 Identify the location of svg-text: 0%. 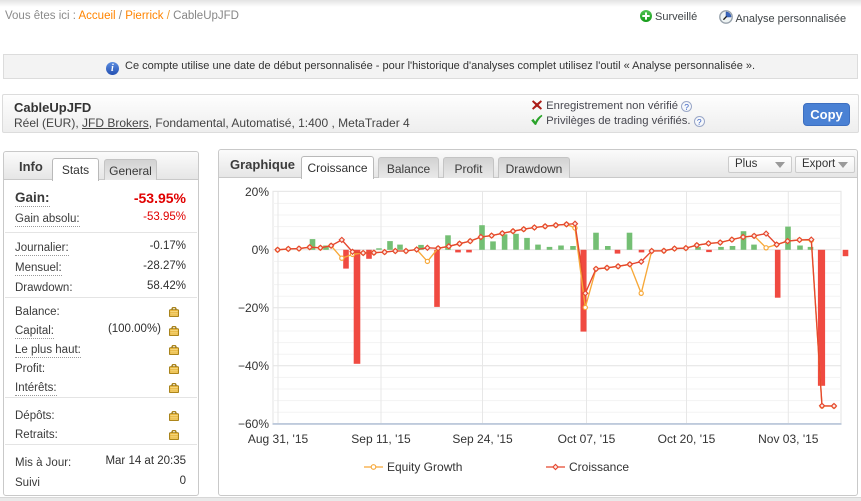
(261, 250).